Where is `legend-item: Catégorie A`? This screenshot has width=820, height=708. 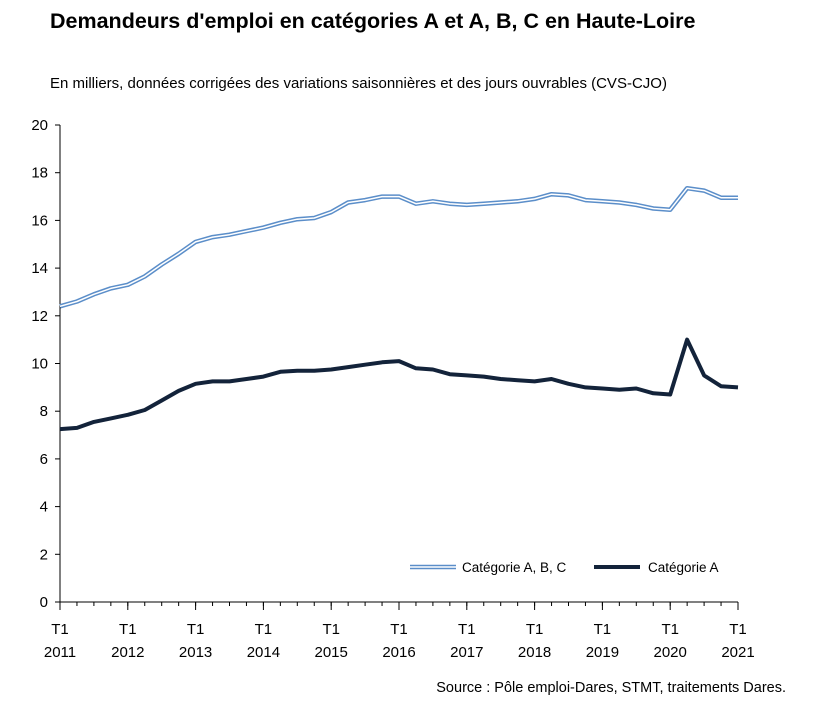 legend-item: Catégorie A is located at coordinates (656, 567).